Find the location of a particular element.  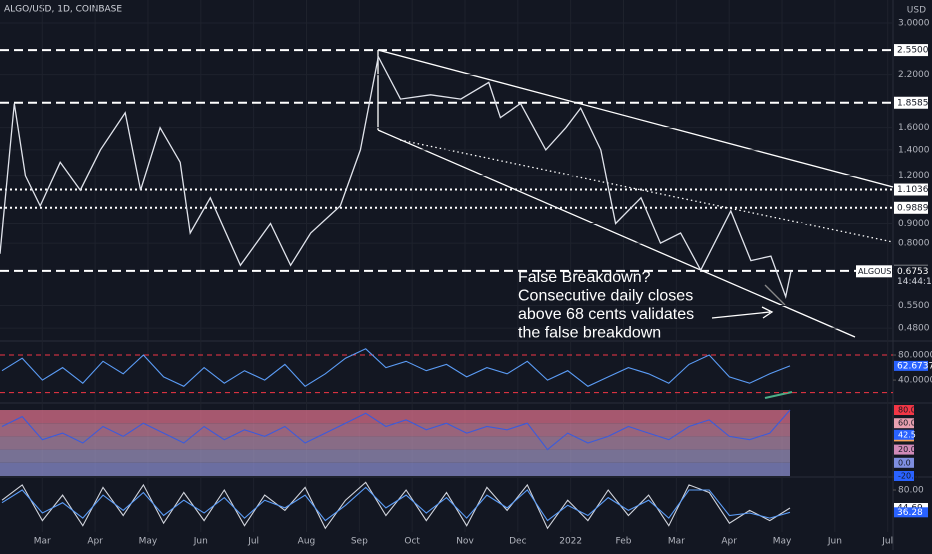

symbol-title: ALGO/USD, 1D, COINBASE is located at coordinates (63, 10).